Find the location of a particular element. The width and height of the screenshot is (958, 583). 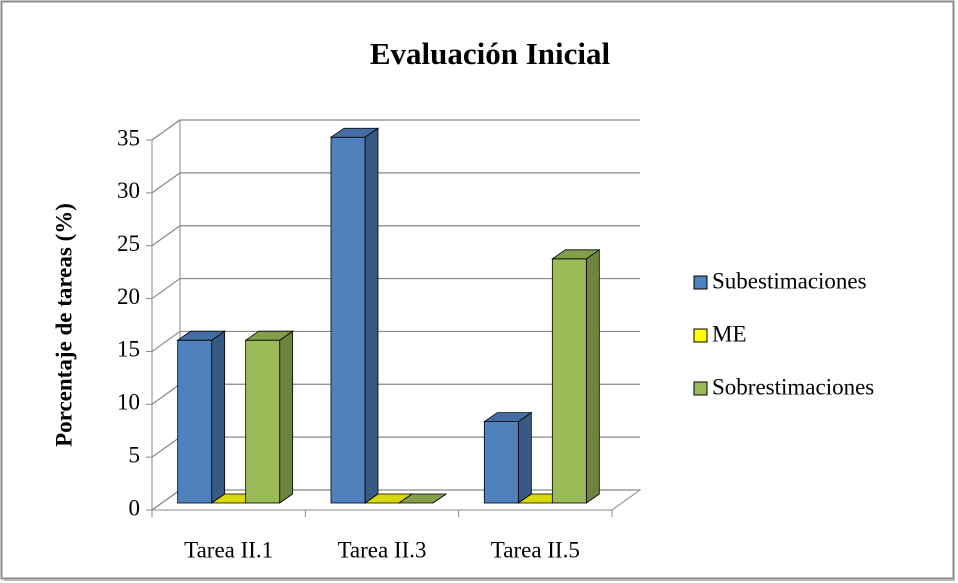

x-tick-label: Tarea II.3 is located at coordinates (381, 549).